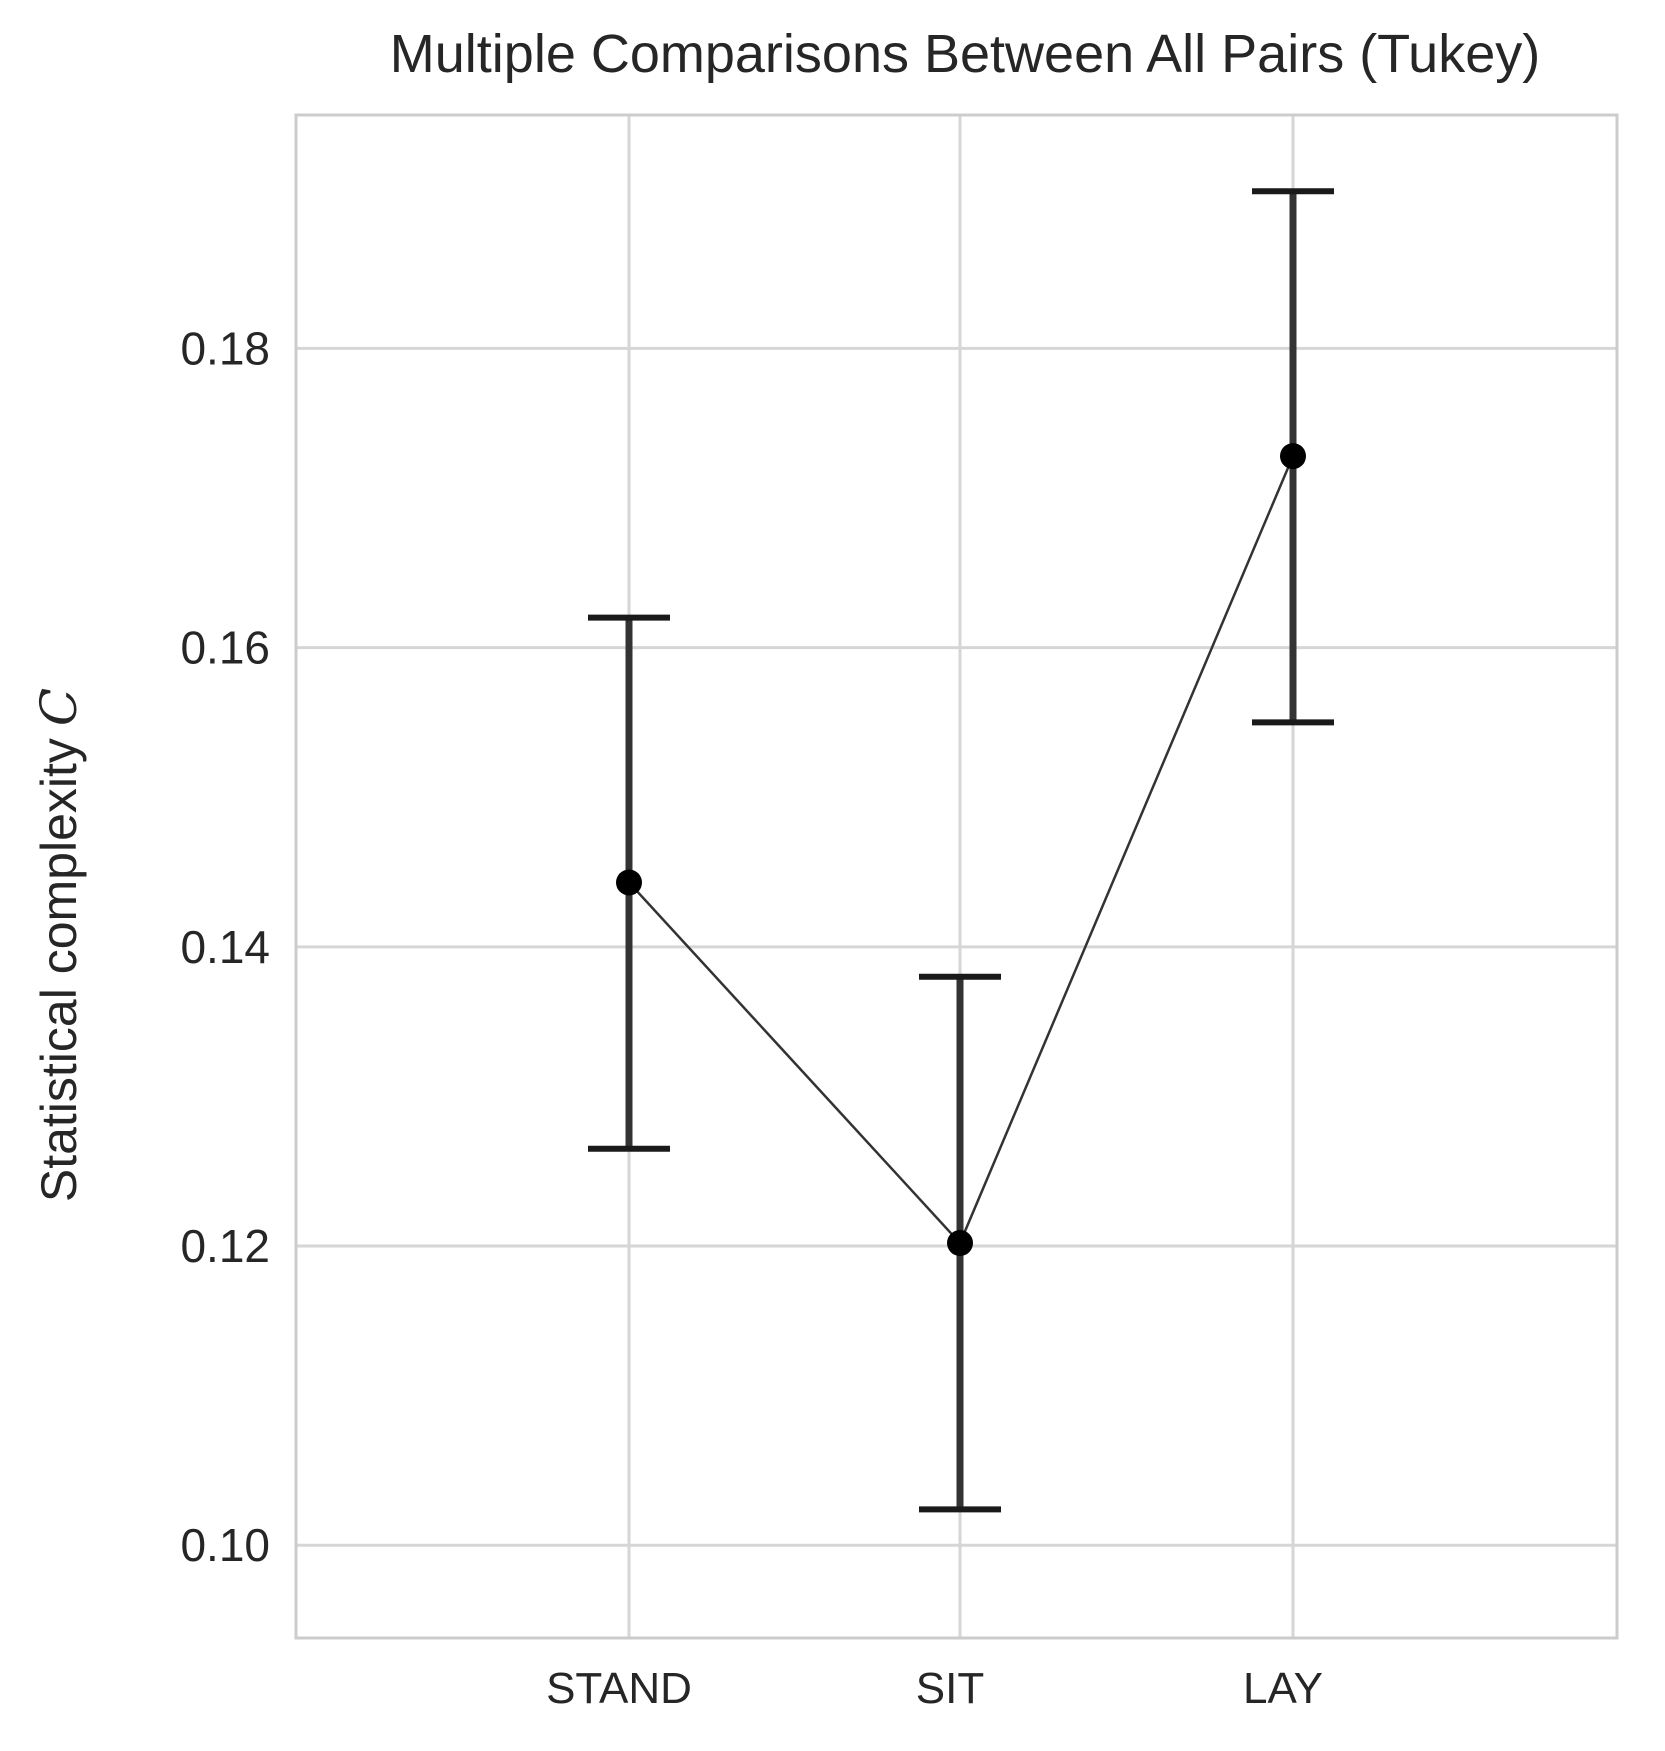 This screenshot has width=1665, height=1751. What do you see at coordinates (619, 1688) in the screenshot?
I see `x-tick-label: STAND` at bounding box center [619, 1688].